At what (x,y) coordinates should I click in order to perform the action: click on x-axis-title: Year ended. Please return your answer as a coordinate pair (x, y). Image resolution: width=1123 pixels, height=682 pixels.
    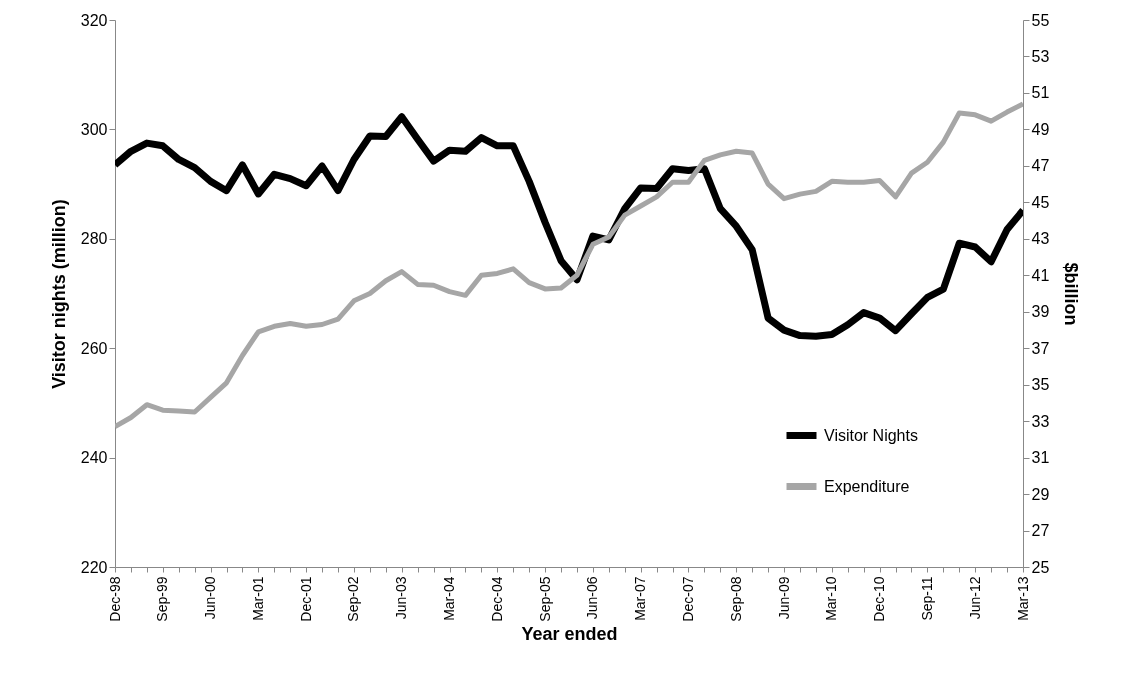
    Looking at the image, I should click on (569, 633).